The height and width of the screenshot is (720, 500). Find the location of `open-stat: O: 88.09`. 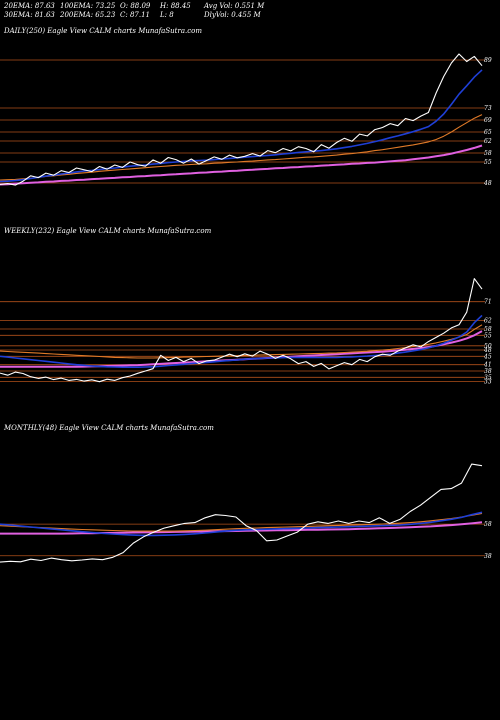

open-stat: O: 88.09 is located at coordinates (135, 6).